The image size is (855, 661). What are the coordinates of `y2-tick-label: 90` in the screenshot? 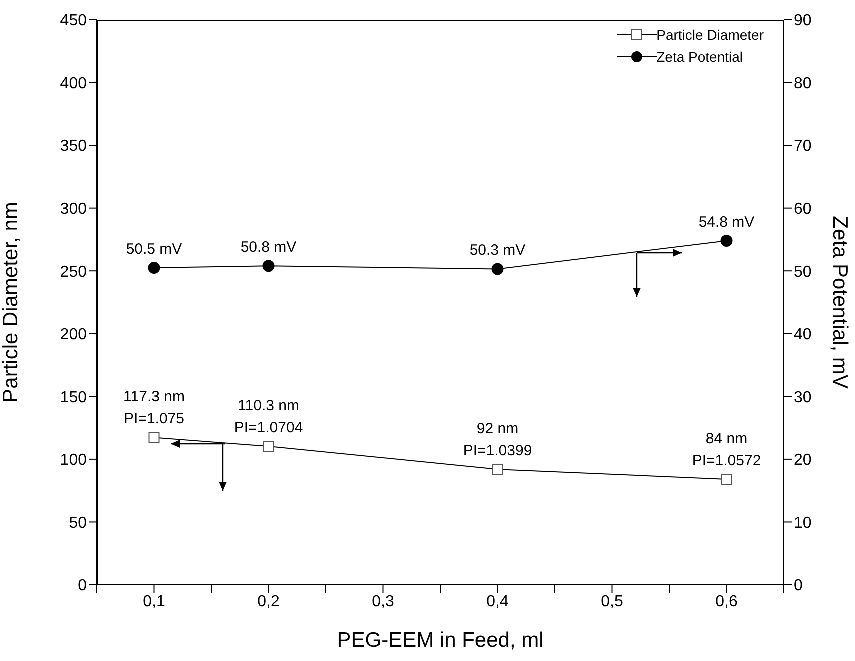 It's located at (803, 21).